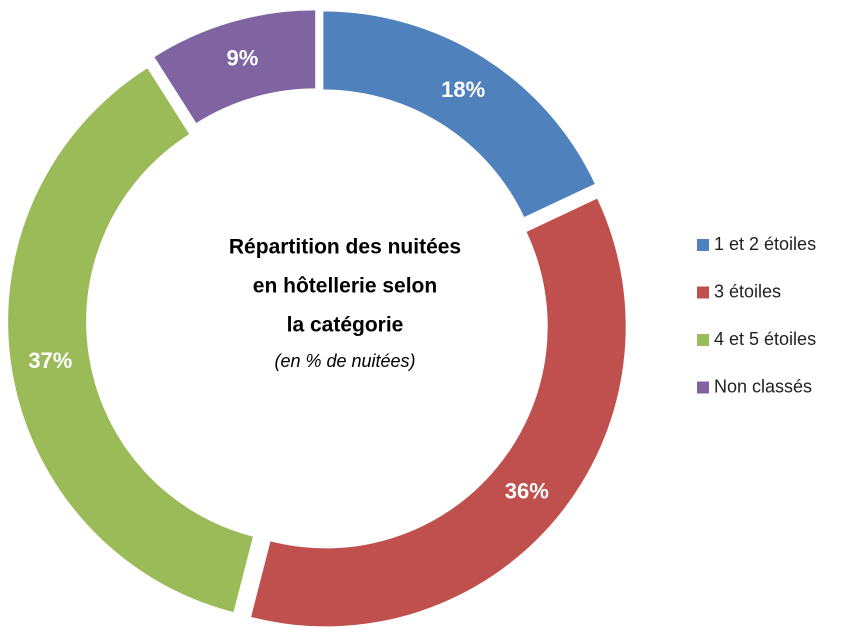  Describe the element at coordinates (344, 361) in the screenshot. I see `chart-subtitle: (en % de nuitées)` at that location.